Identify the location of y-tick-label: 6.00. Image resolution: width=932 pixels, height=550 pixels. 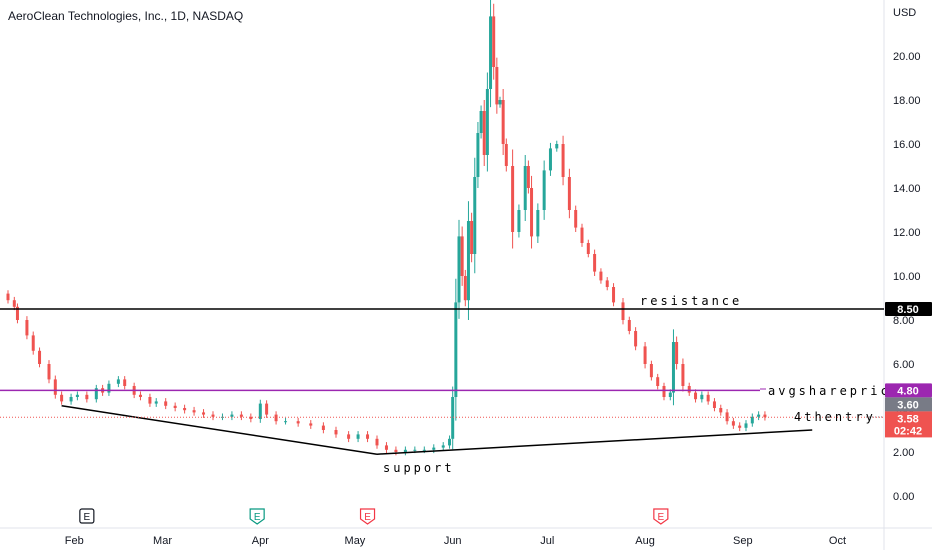
(903, 365).